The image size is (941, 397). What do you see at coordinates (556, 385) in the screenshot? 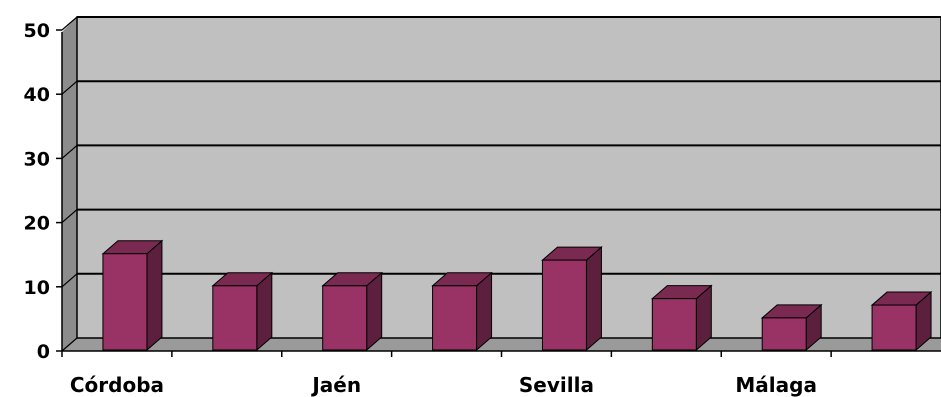
I see `x-category-label: Sevilla` at bounding box center [556, 385].